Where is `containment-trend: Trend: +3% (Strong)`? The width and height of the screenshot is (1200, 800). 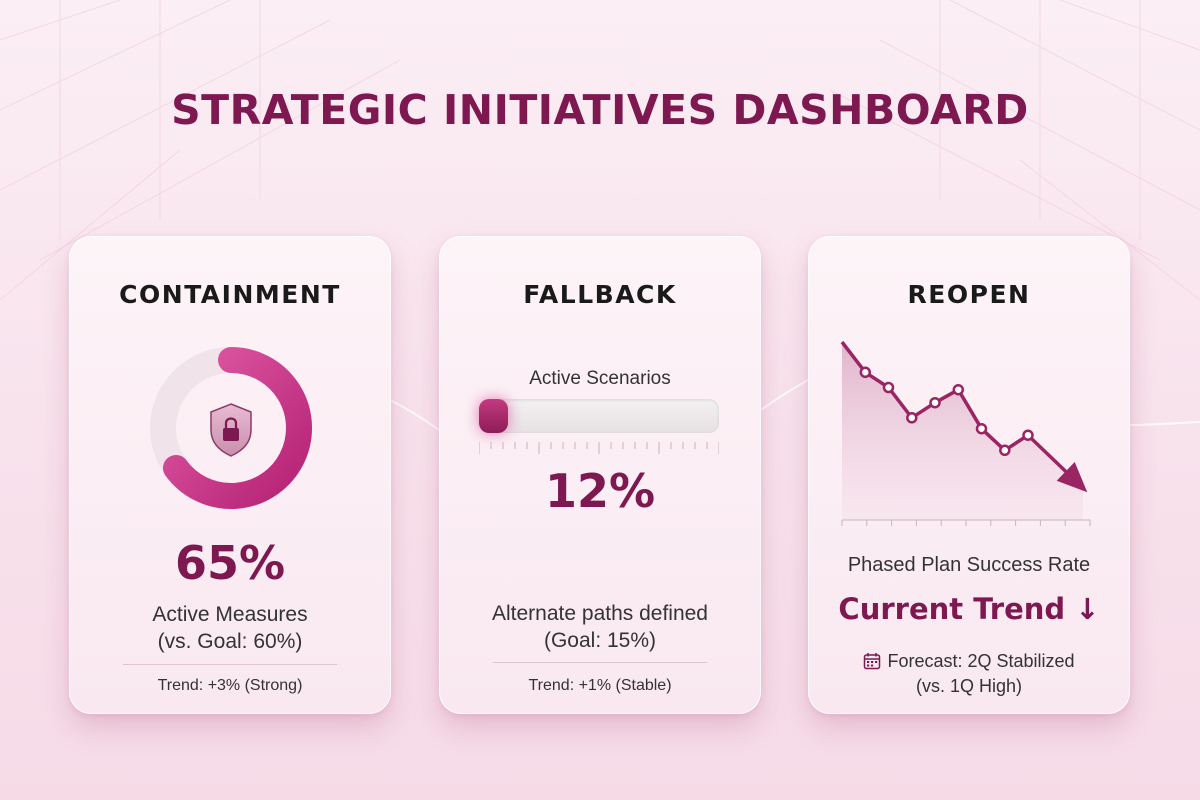 containment-trend: Trend: +3% (Strong) is located at coordinates (230, 685).